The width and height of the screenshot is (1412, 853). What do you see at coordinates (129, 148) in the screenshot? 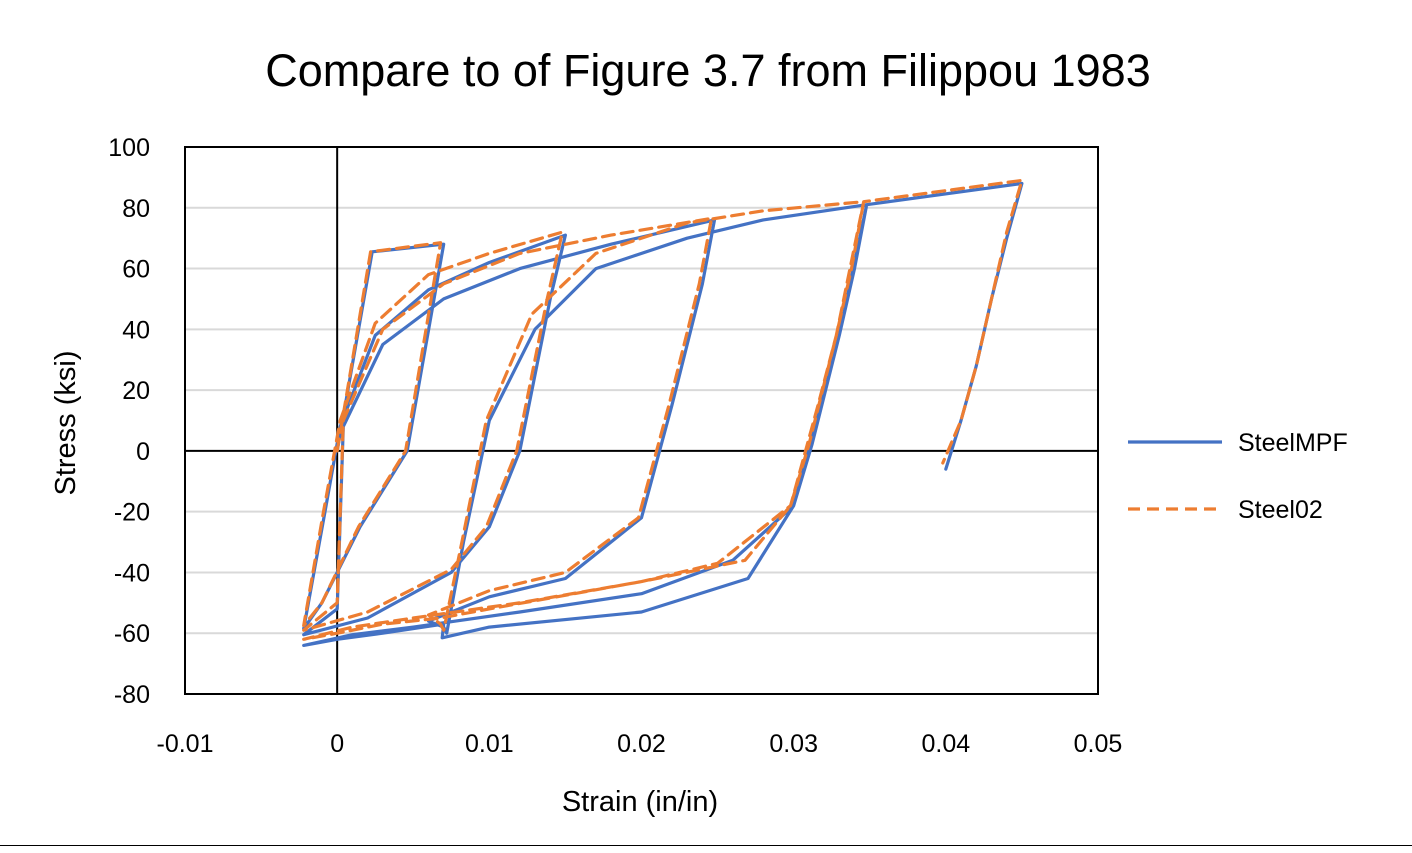
I see `y-tick-label: 100` at bounding box center [129, 148].